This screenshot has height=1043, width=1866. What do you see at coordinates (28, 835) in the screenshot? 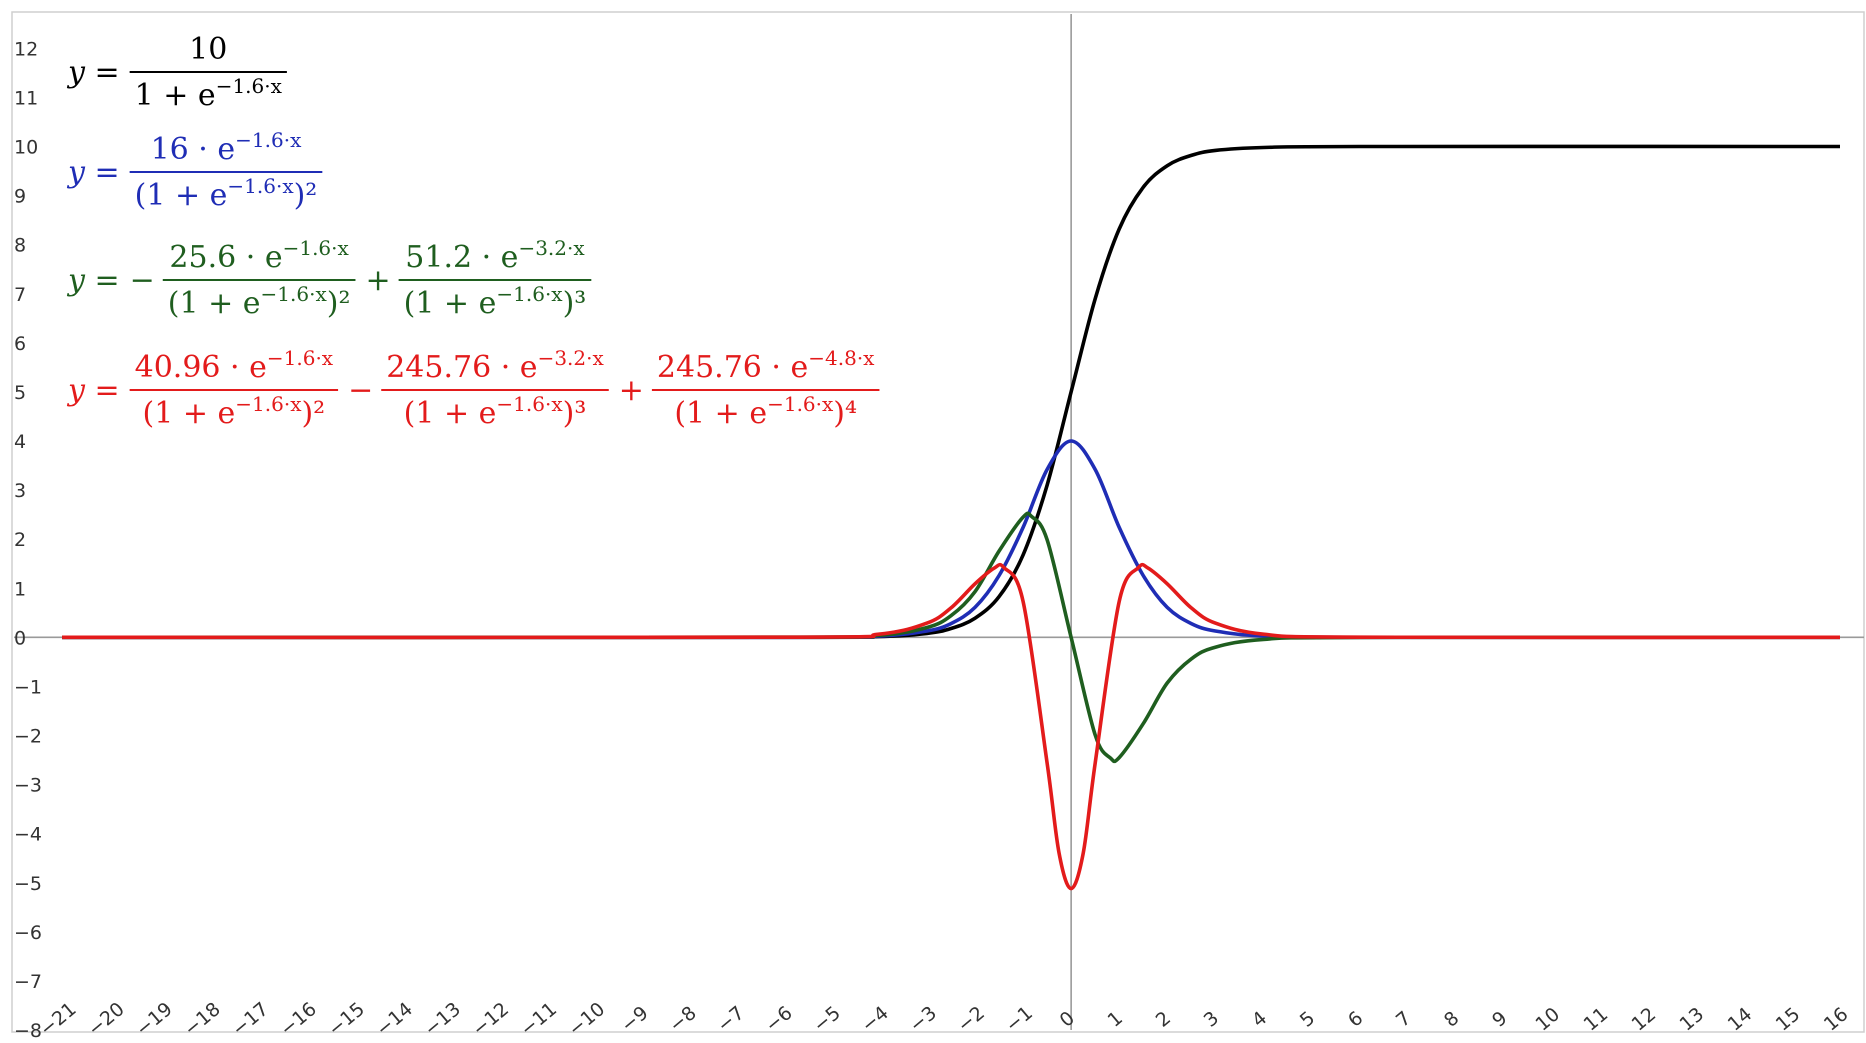
I see `y-tick-label: −4` at bounding box center [28, 835].